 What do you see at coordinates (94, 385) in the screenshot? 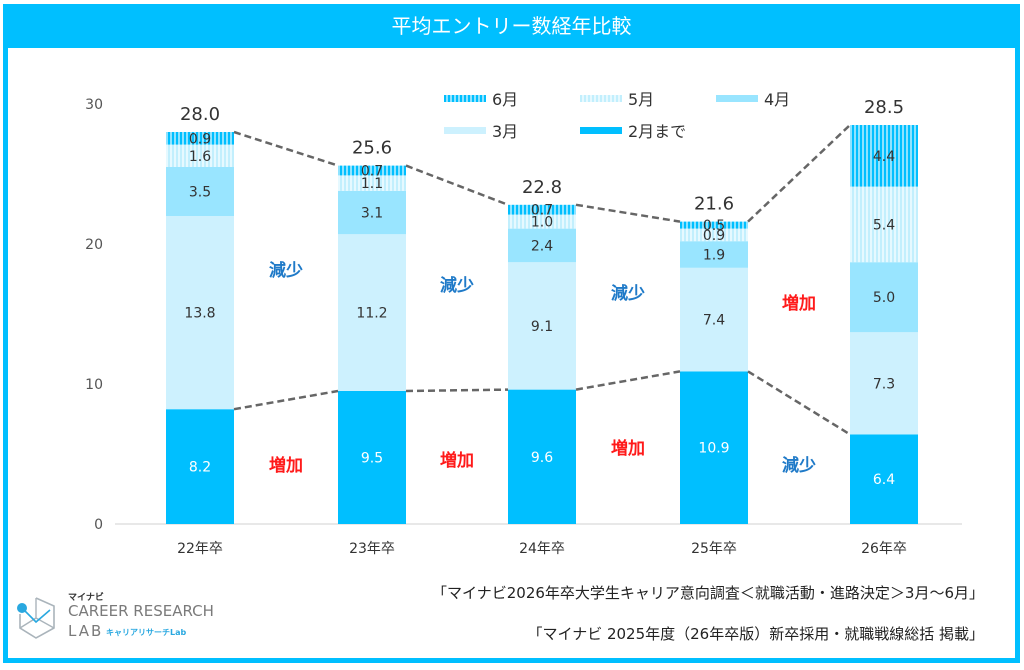
I see `y-tick-label: 10` at bounding box center [94, 385].